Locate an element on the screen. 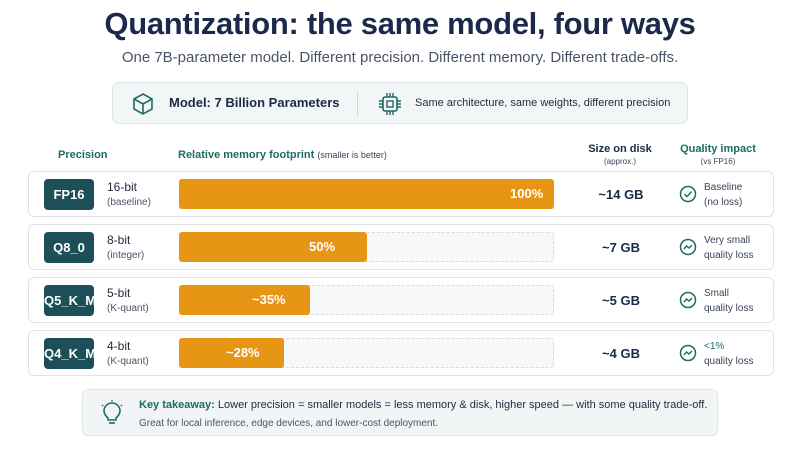  quality-impact: Small quality loss is located at coordinates (728, 301).